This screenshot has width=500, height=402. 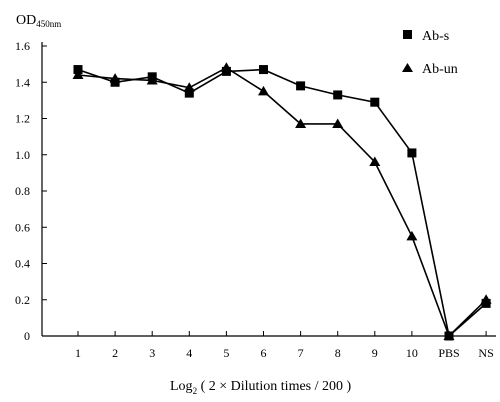 I want to click on x-ticks: 1 2 3 4 5 6 7 8 9 10 PBS NS, so click(x=284, y=345).